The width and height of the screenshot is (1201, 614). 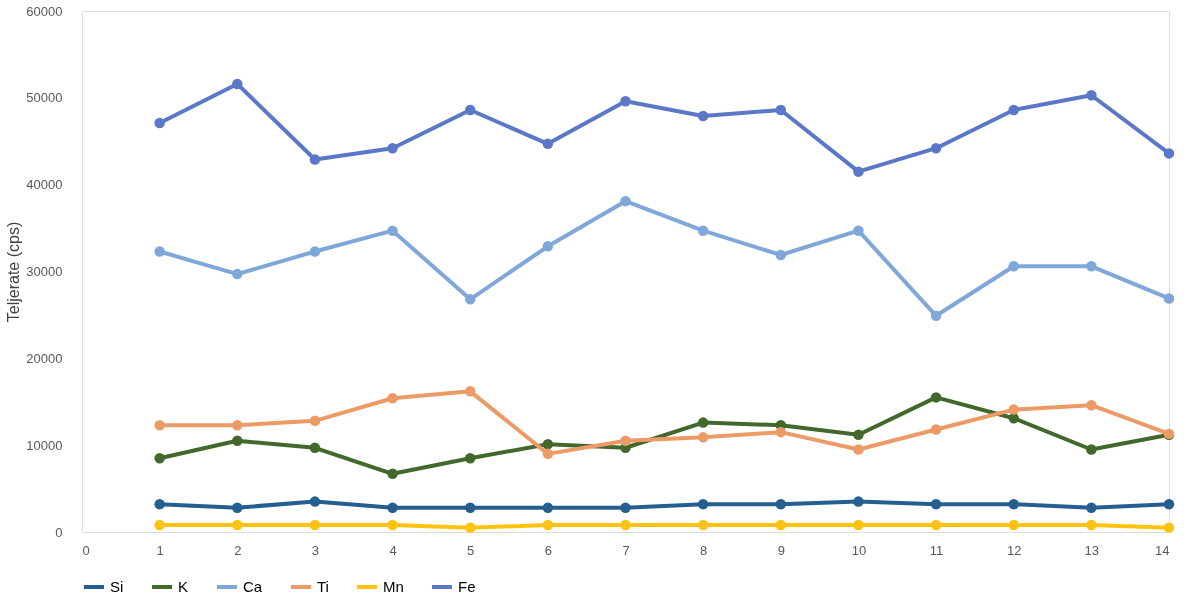 What do you see at coordinates (44, 271) in the screenshot?
I see `y-tick-label: 30000` at bounding box center [44, 271].